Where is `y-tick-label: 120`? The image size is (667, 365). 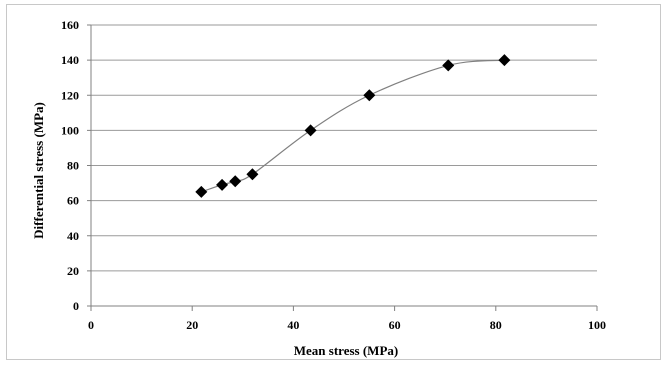
y-tick-label: 120 is located at coordinates (70, 95).